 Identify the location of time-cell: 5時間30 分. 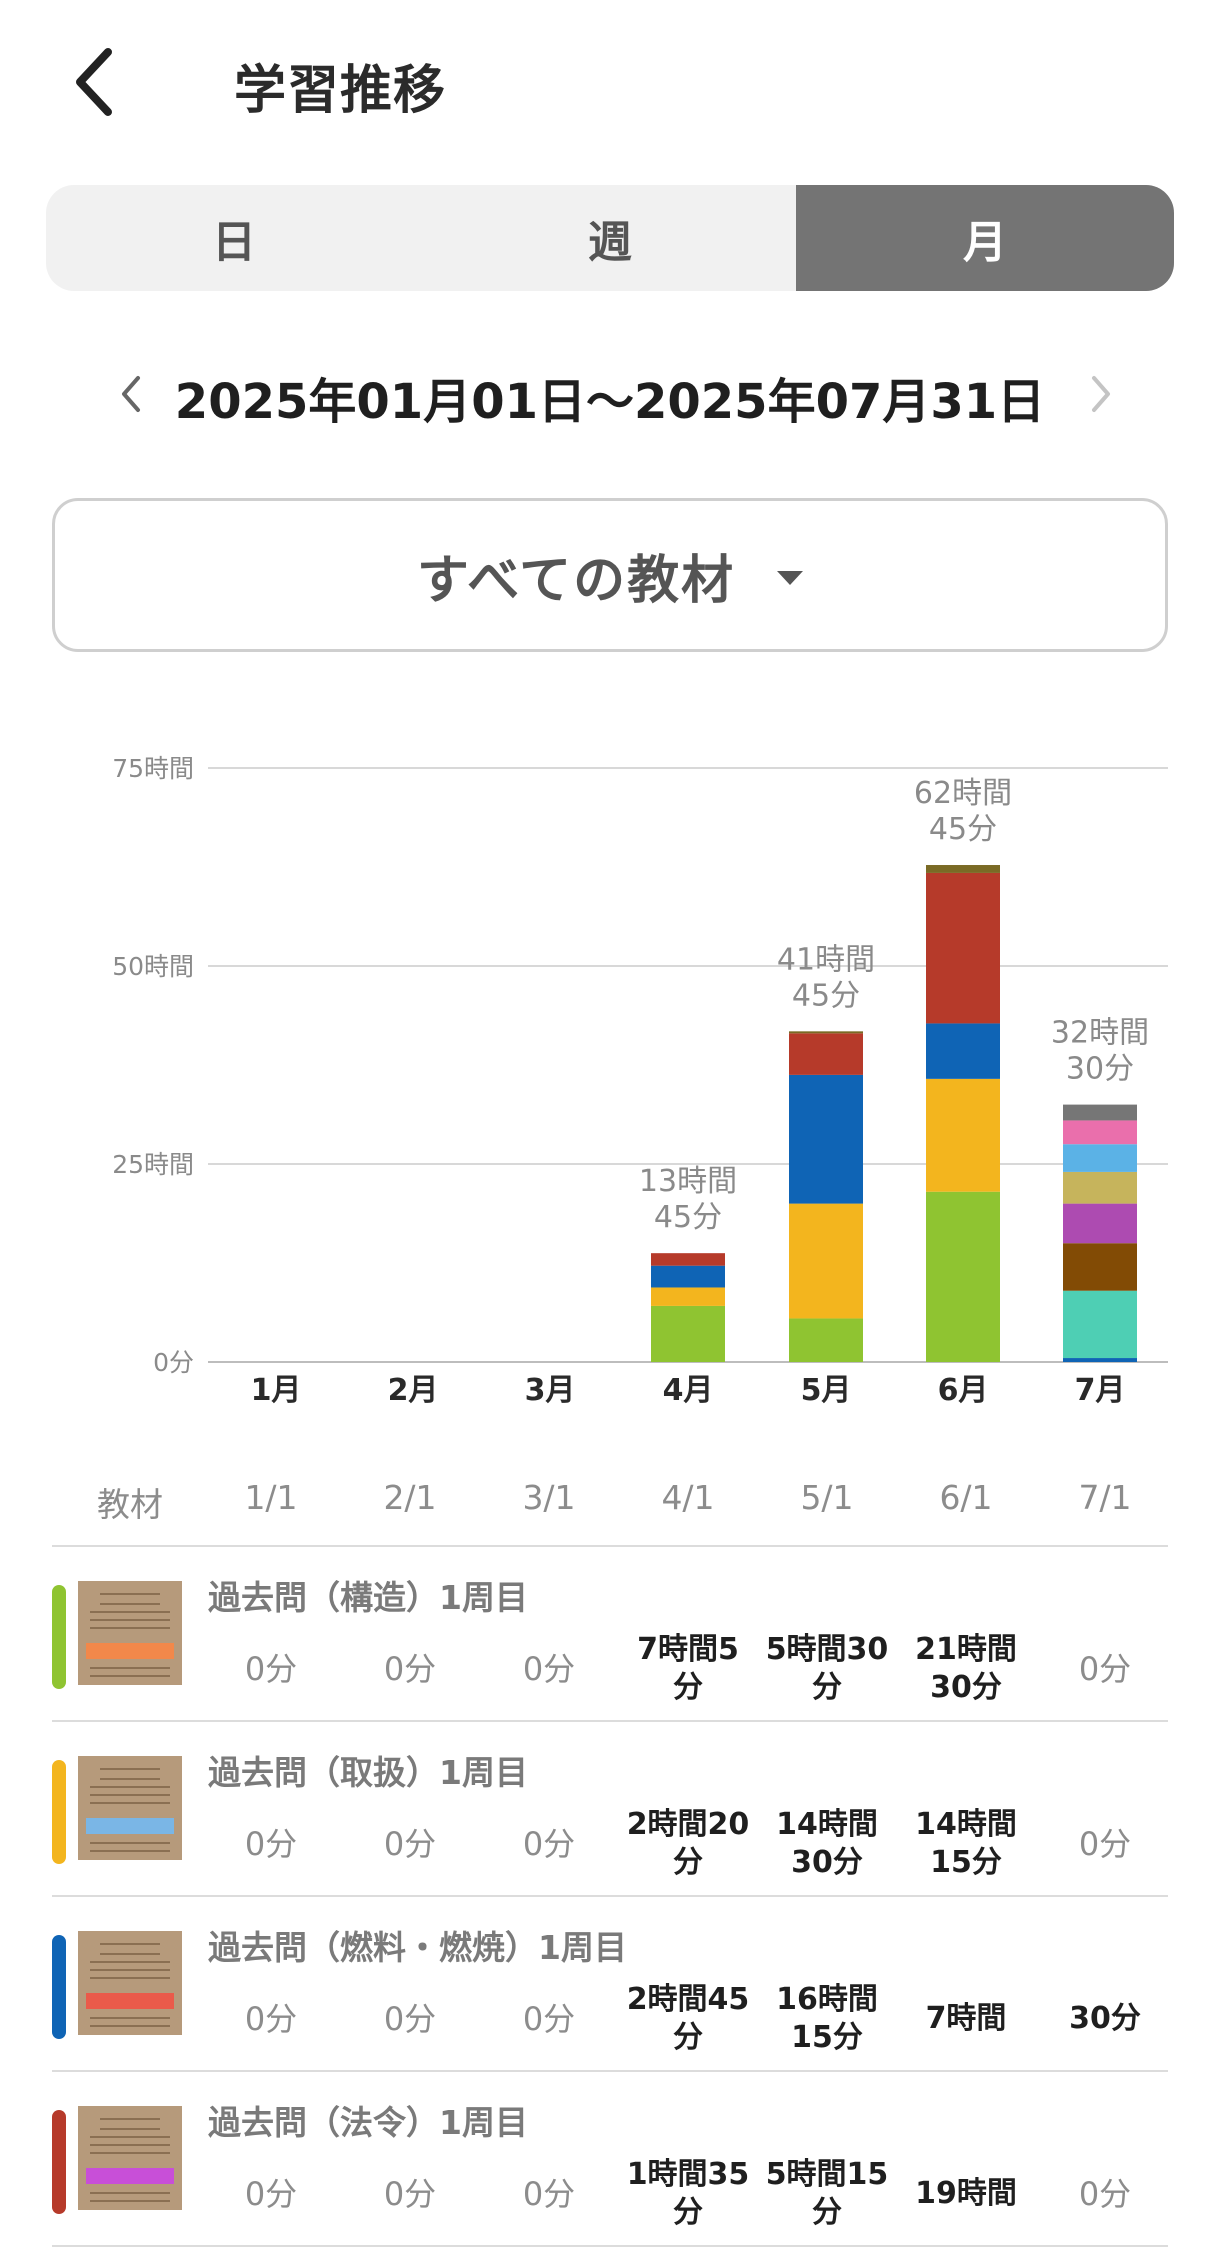
(827, 1669).